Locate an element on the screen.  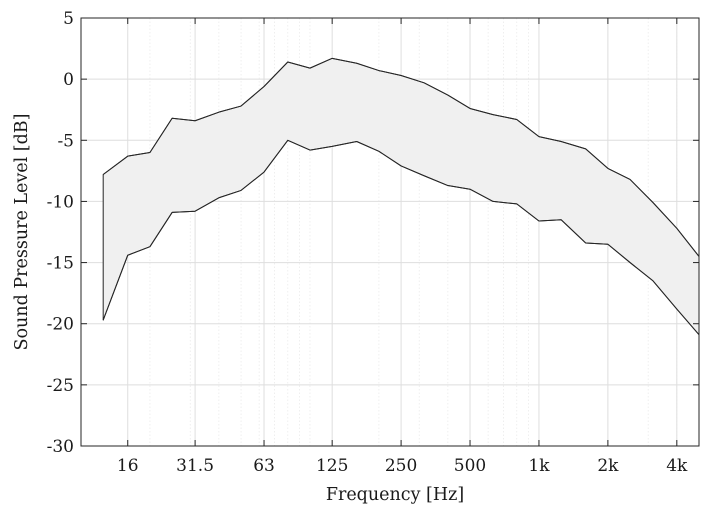
y-tick-label: -5 is located at coordinates (65, 141).